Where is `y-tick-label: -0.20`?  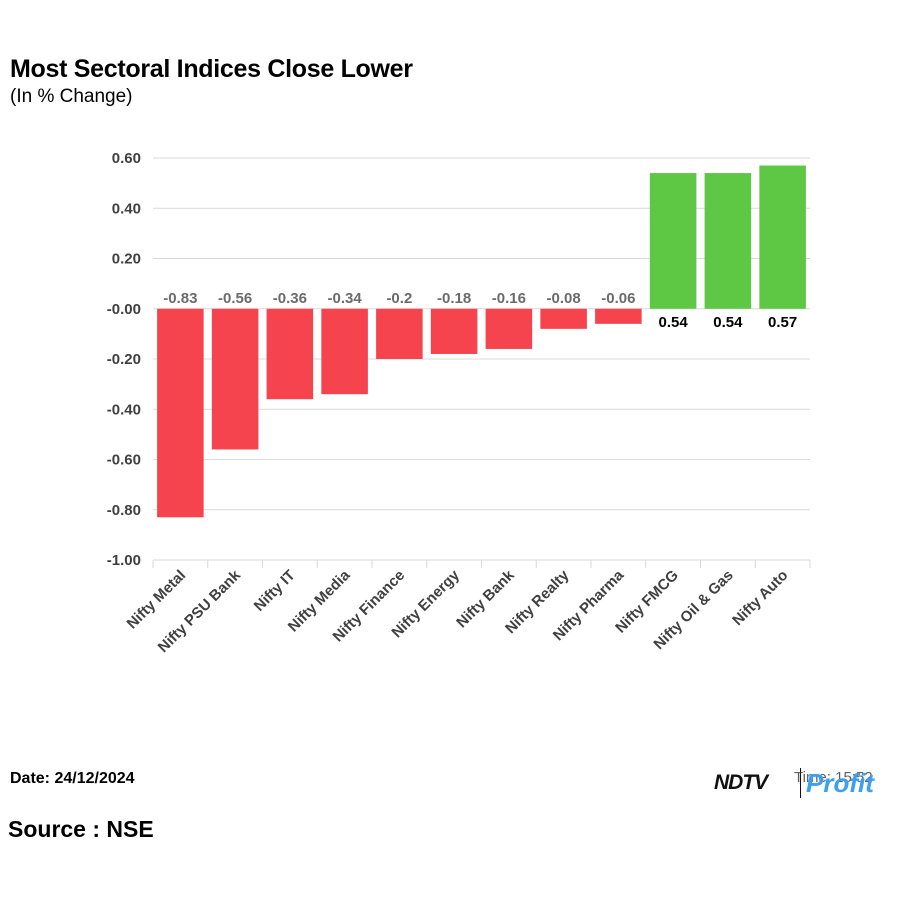
y-tick-label: -0.20 is located at coordinates (124, 359).